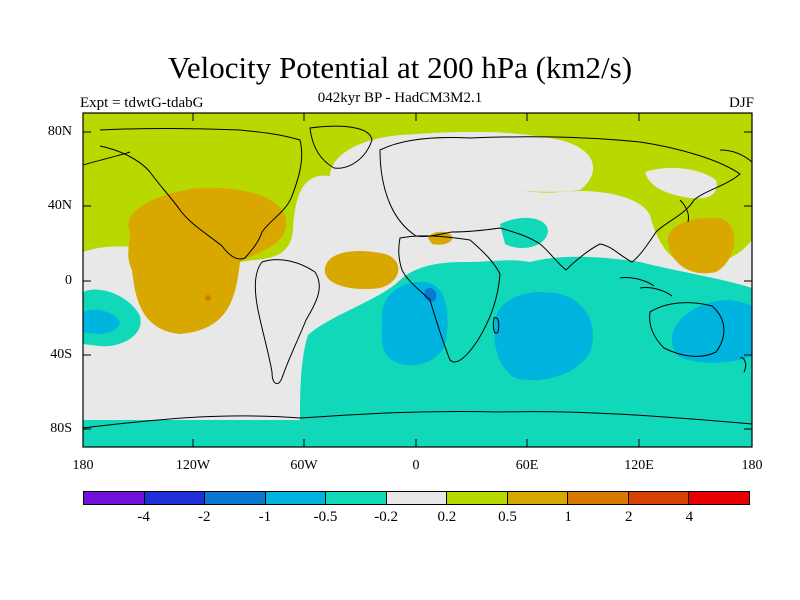 The image size is (800, 600). What do you see at coordinates (543, 336) in the screenshot?
I see `field-blue-indianocean` at bounding box center [543, 336].